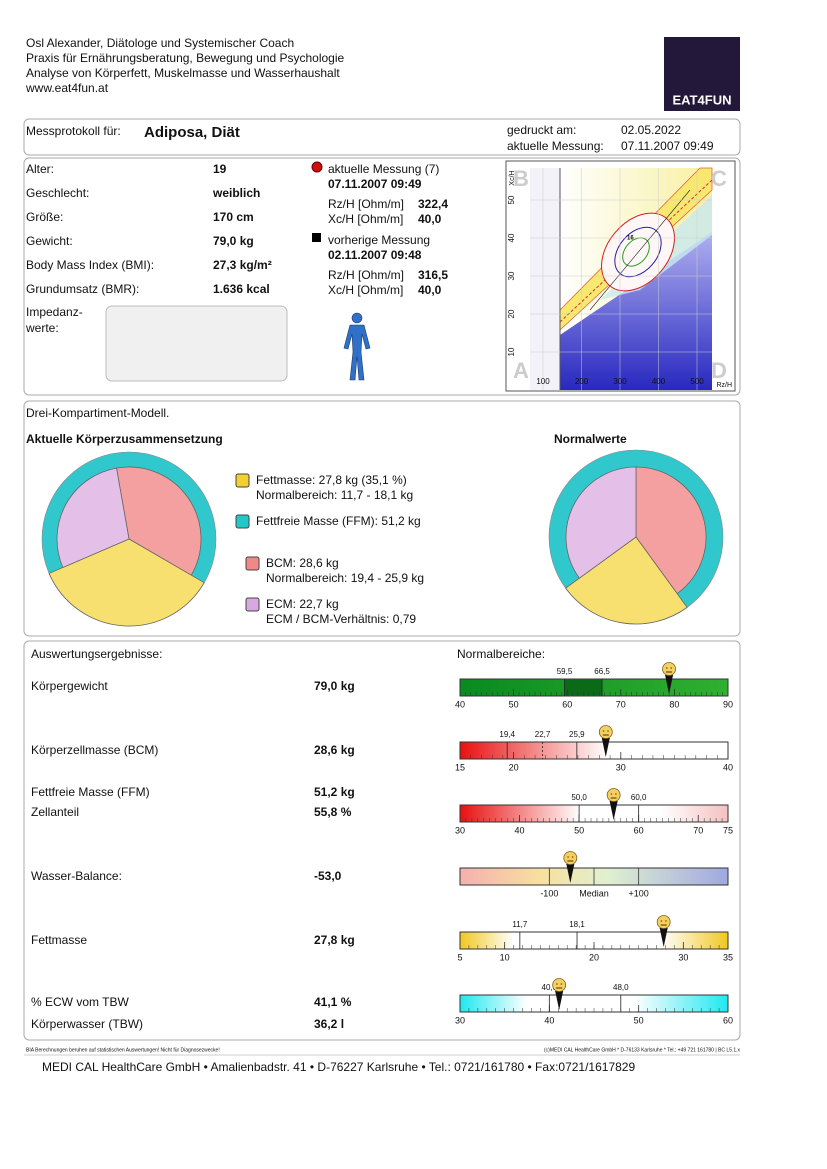  I want to click on result-label: Körperzellmasse (BCM), so click(94, 750).